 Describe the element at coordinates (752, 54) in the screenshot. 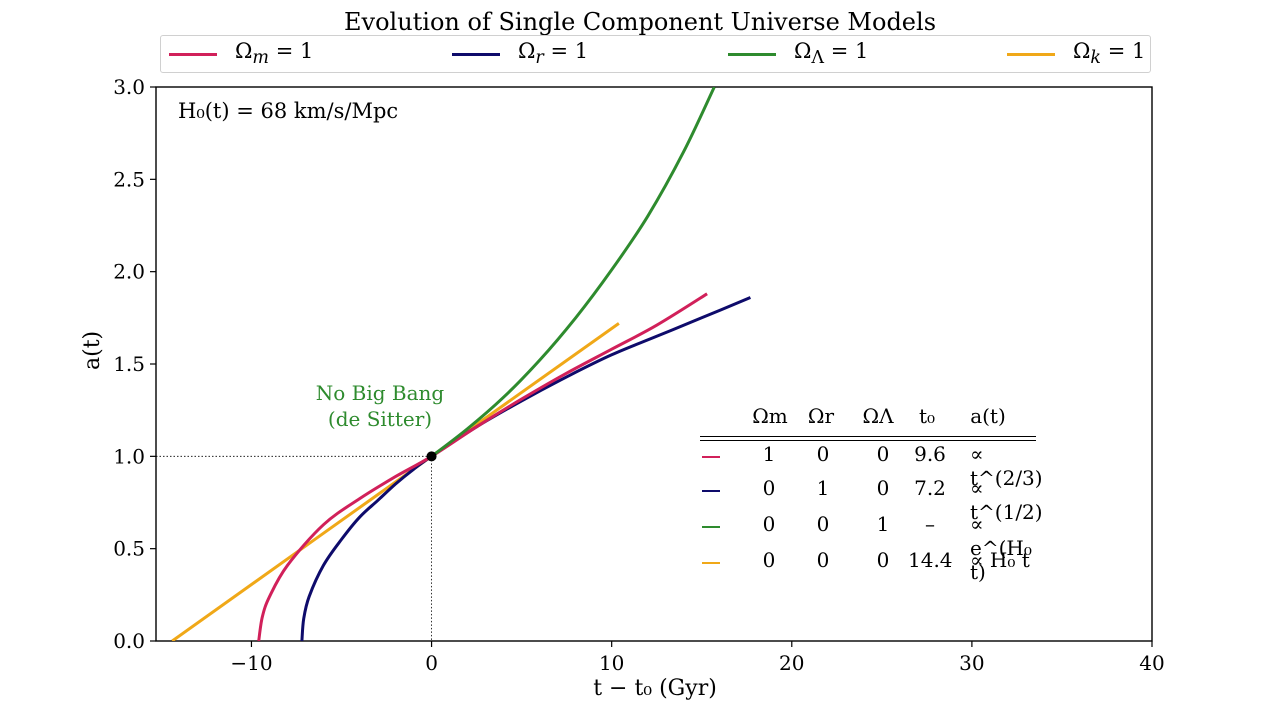

I see `legend-swatch-lambda` at that location.